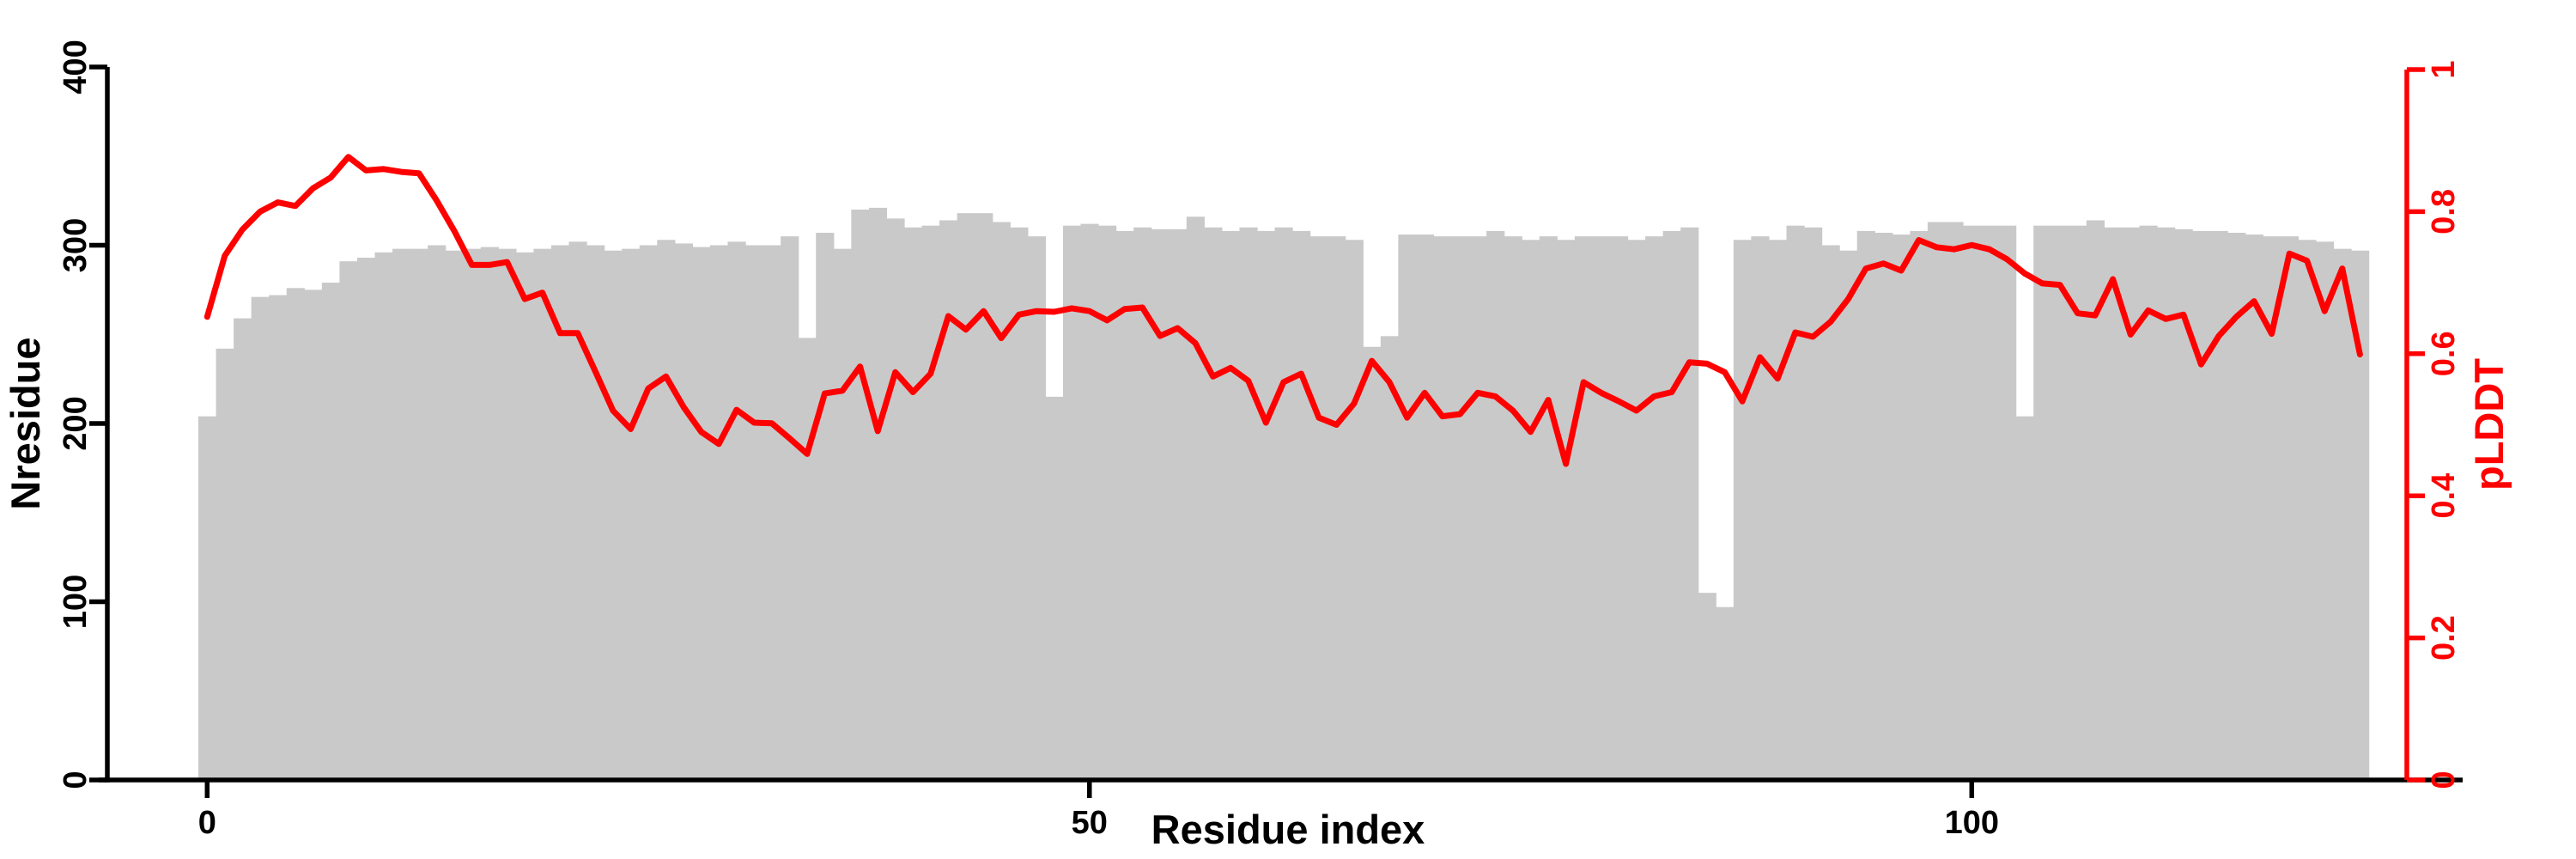  Describe the element at coordinates (25, 423) in the screenshot. I see `y-axis-label-left: Nresidue` at that location.